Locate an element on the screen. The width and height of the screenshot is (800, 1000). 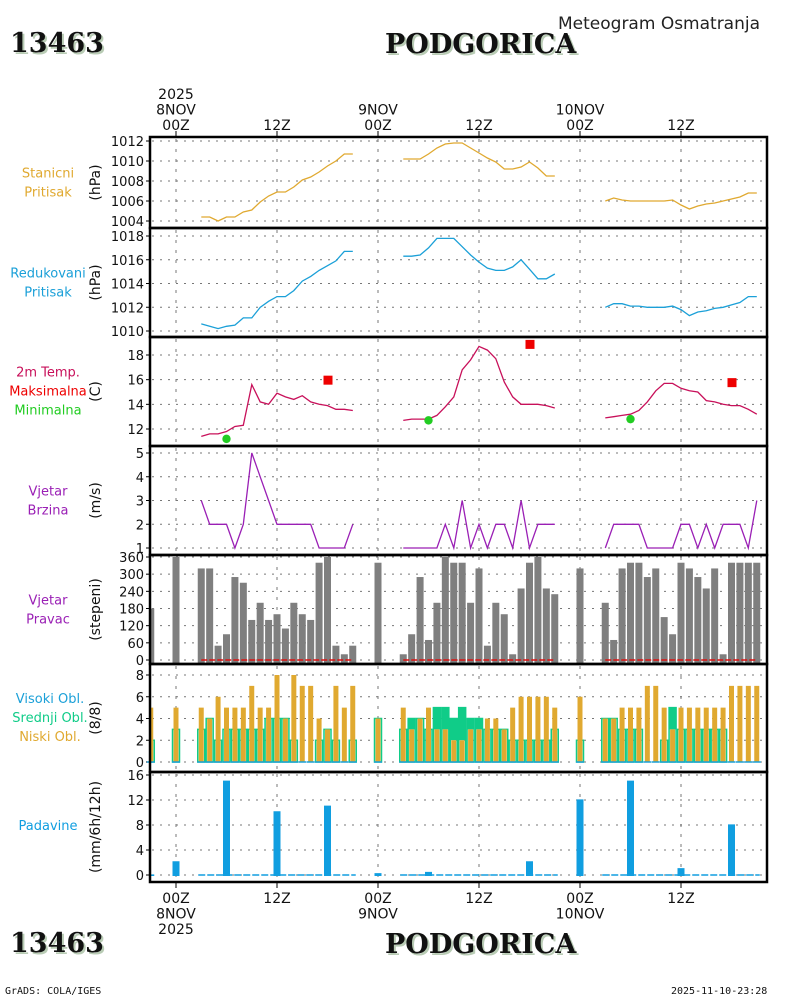
bottom-axis-label: 12Z is located at coordinates (680, 899).